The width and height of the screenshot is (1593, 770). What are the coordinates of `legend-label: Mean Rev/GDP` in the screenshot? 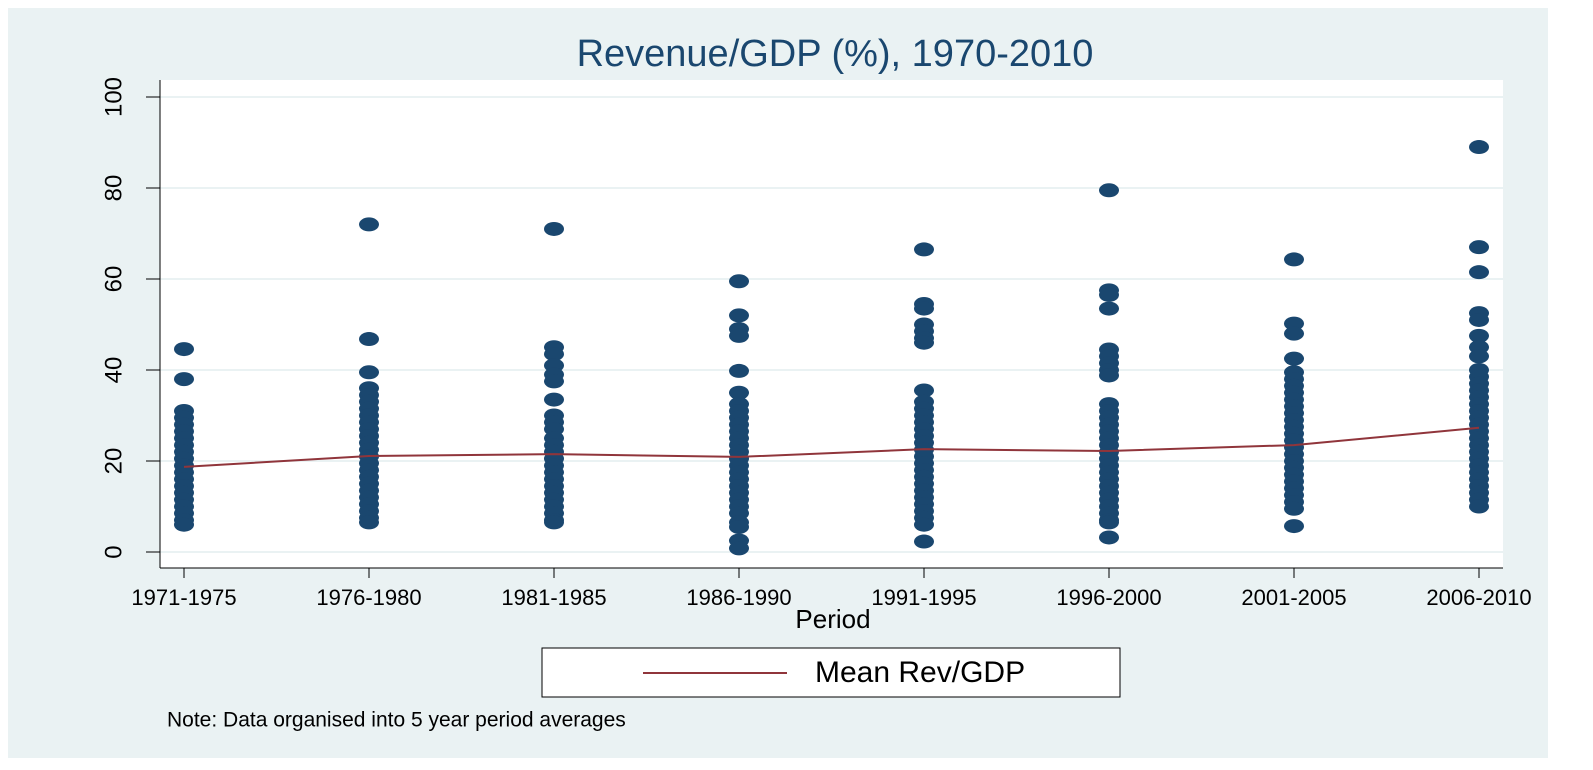 It's located at (920, 672).